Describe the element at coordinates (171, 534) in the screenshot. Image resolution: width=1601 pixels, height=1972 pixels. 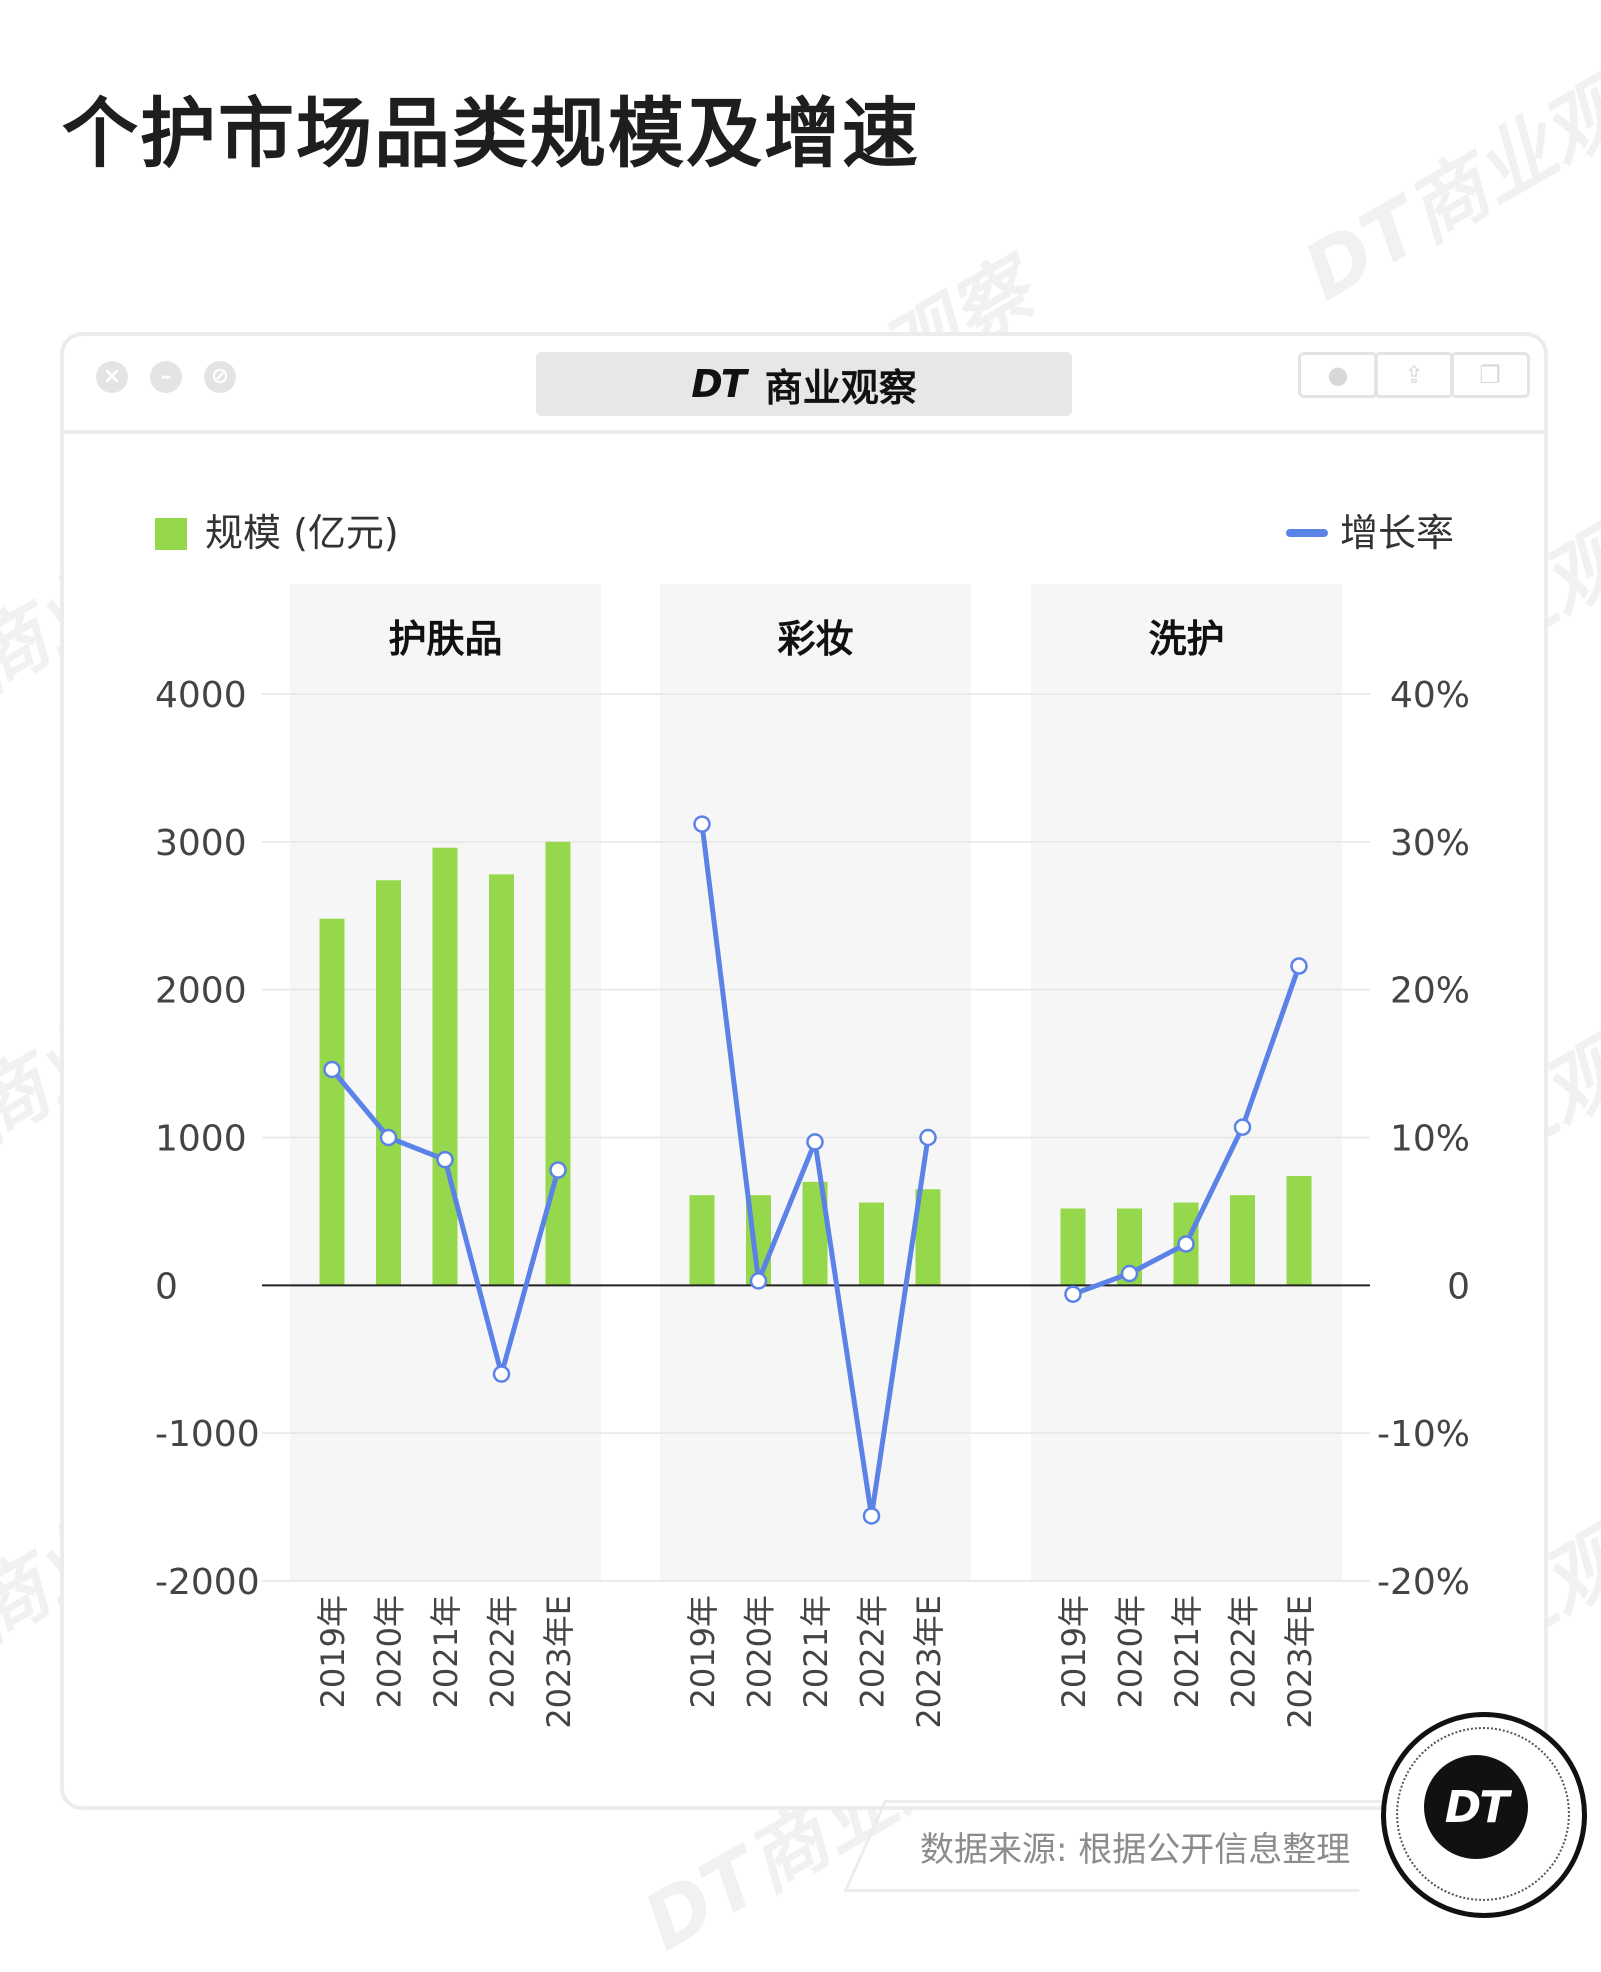
I see `legend-bar-swatch` at that location.